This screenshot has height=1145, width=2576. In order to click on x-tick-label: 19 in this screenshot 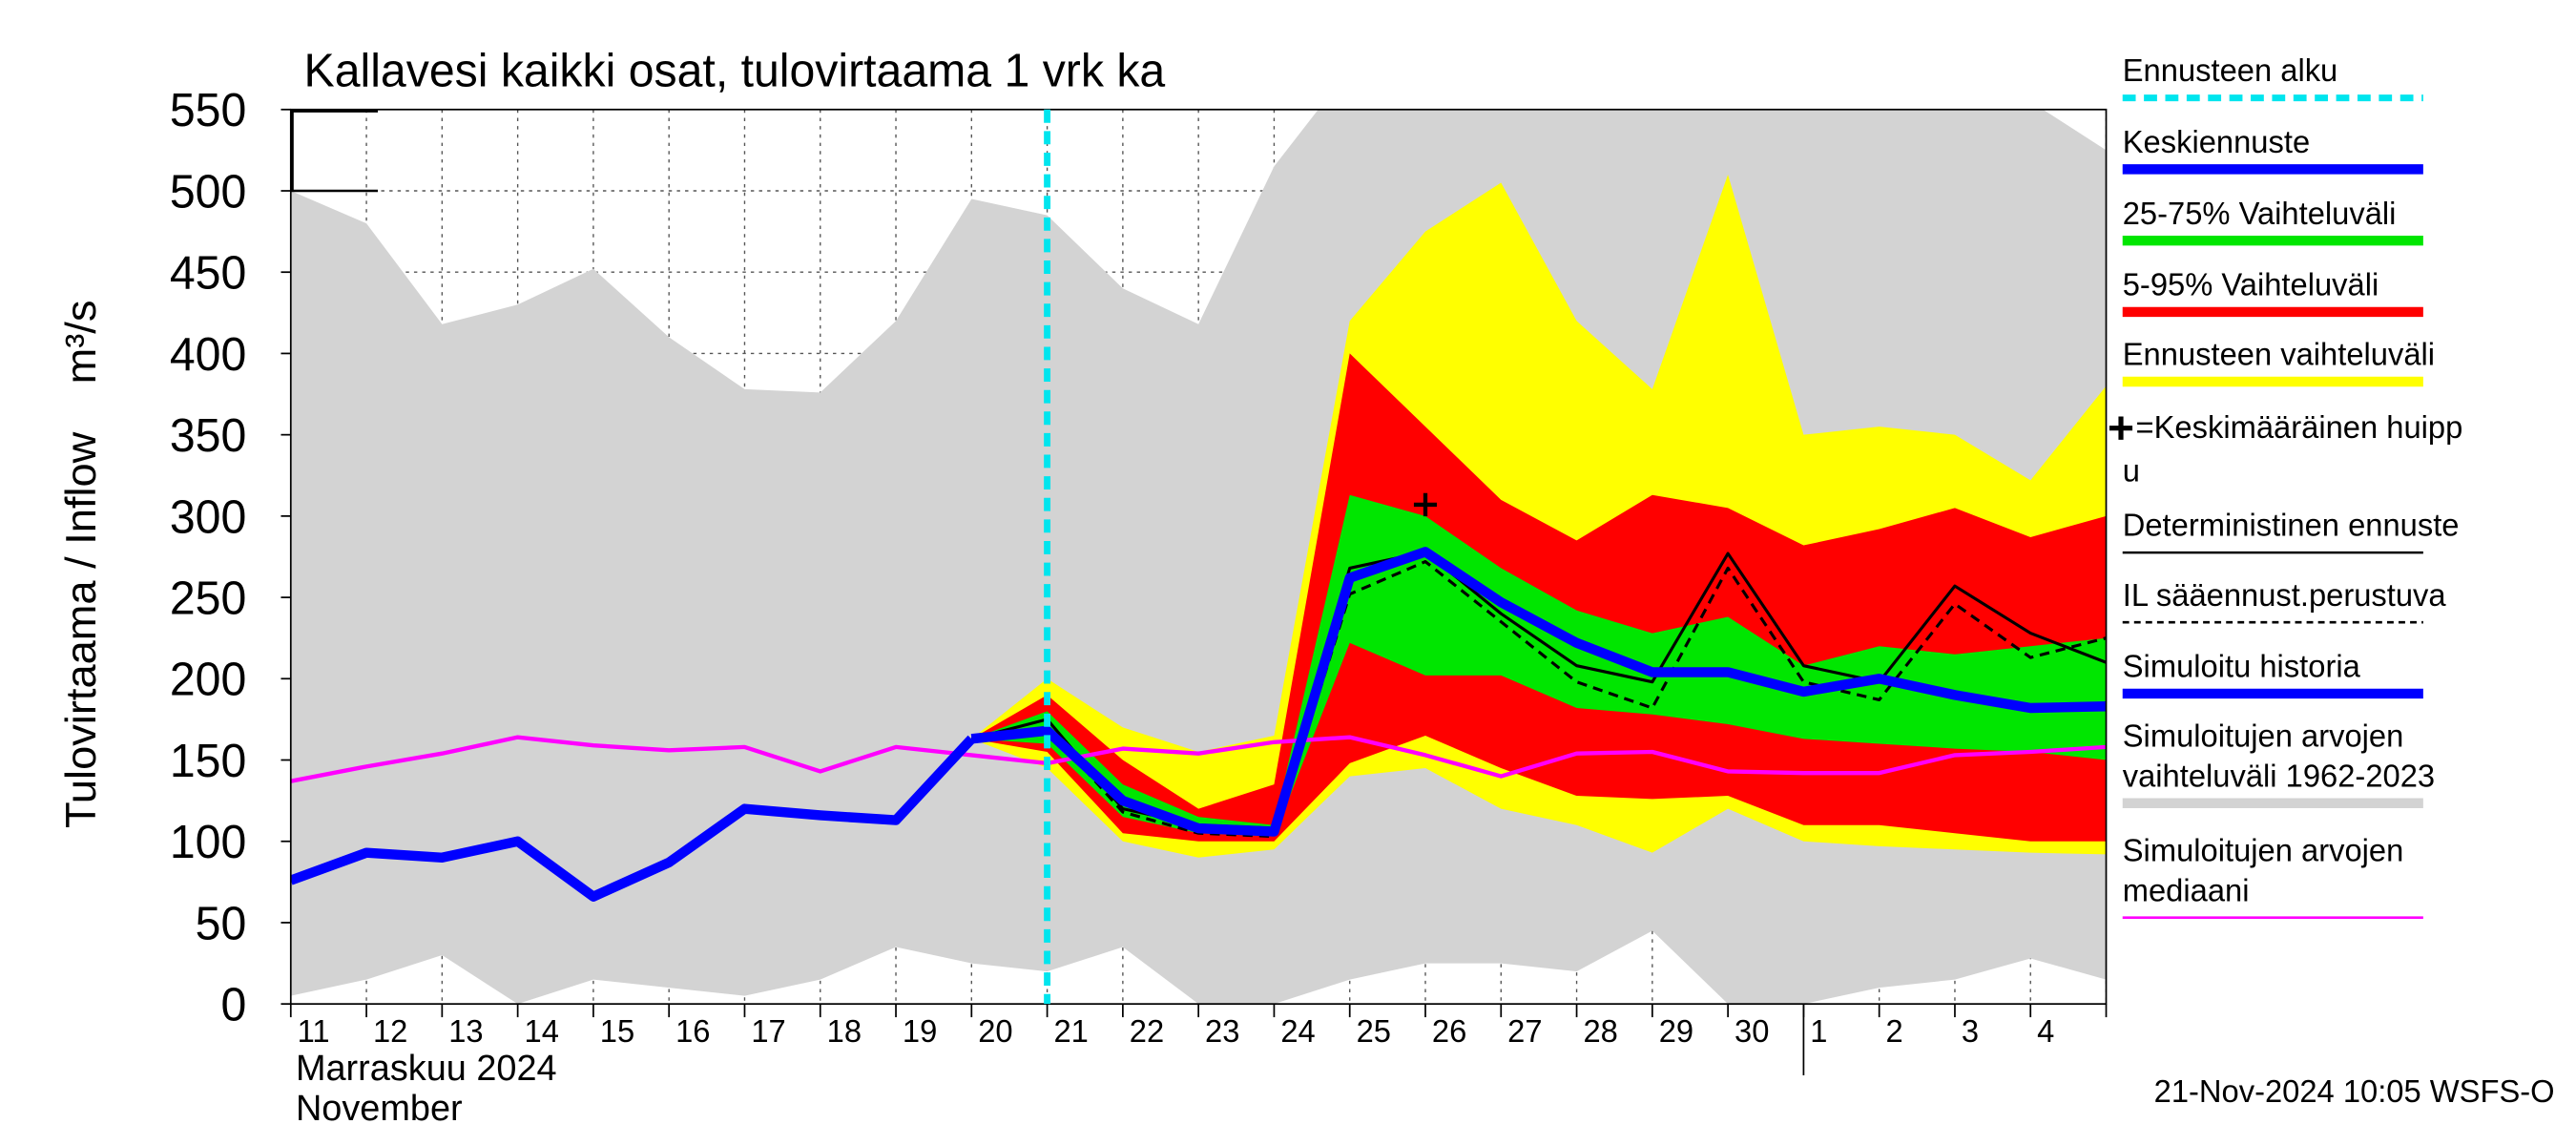, I will do `click(920, 1031)`.